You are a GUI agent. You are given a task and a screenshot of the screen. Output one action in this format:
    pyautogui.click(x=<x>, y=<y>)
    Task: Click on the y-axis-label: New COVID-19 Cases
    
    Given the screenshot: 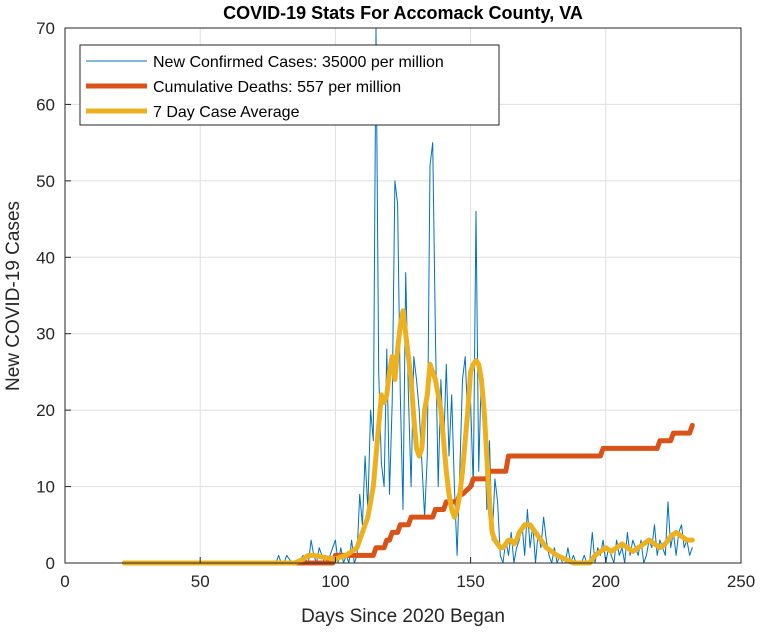 What is the action you would take?
    pyautogui.click(x=13, y=296)
    